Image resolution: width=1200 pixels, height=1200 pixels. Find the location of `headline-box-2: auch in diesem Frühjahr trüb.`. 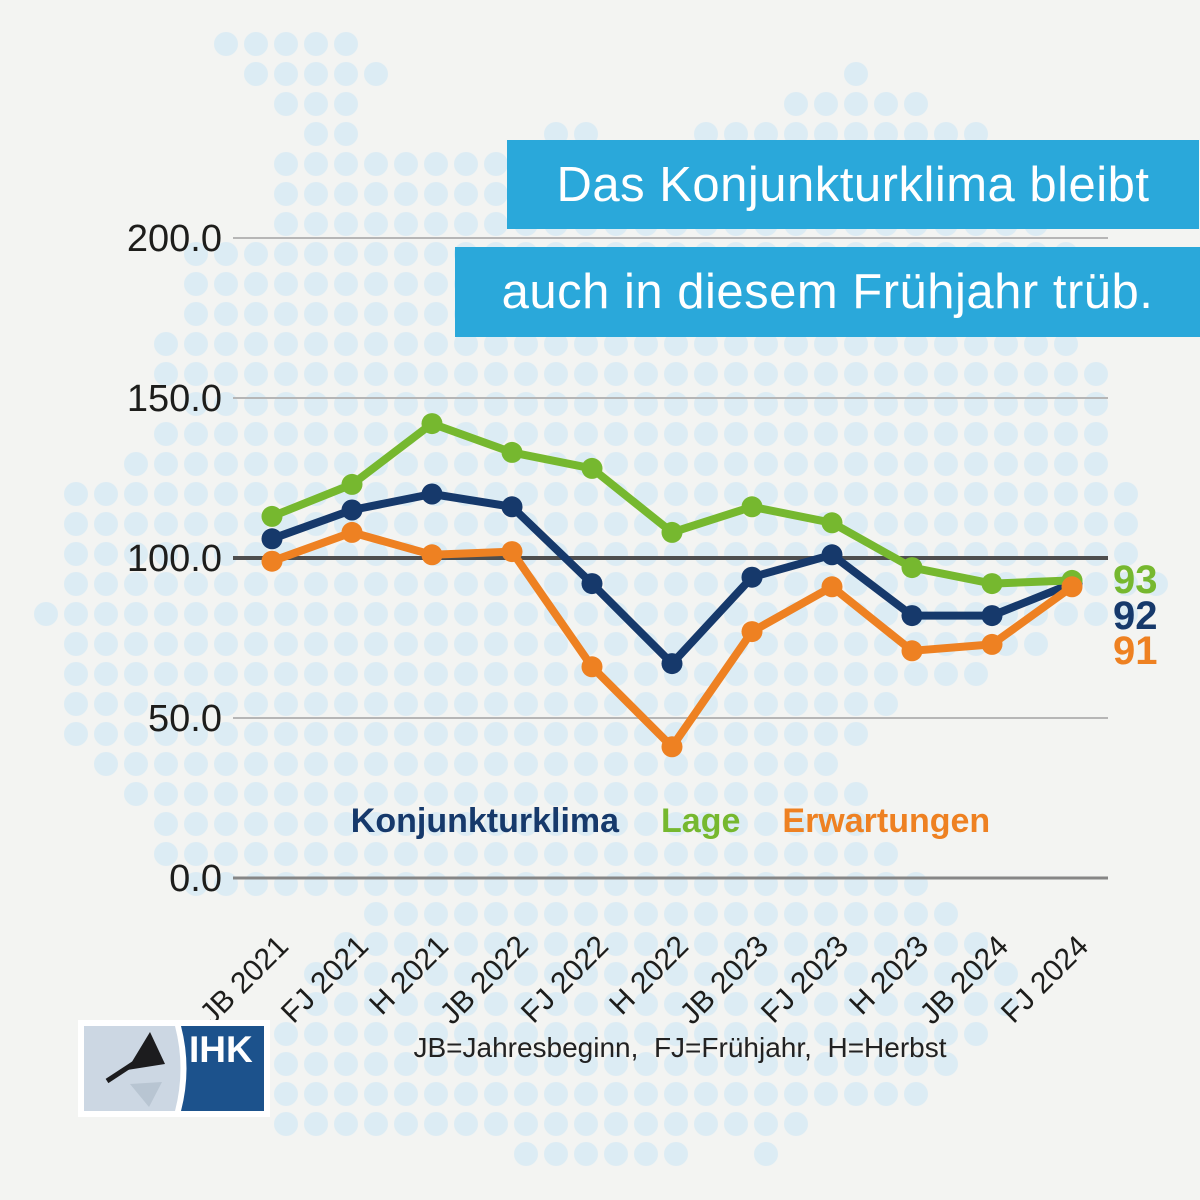

headline-box-2: auch in diesem Frühjahr trüb. is located at coordinates (827, 292).